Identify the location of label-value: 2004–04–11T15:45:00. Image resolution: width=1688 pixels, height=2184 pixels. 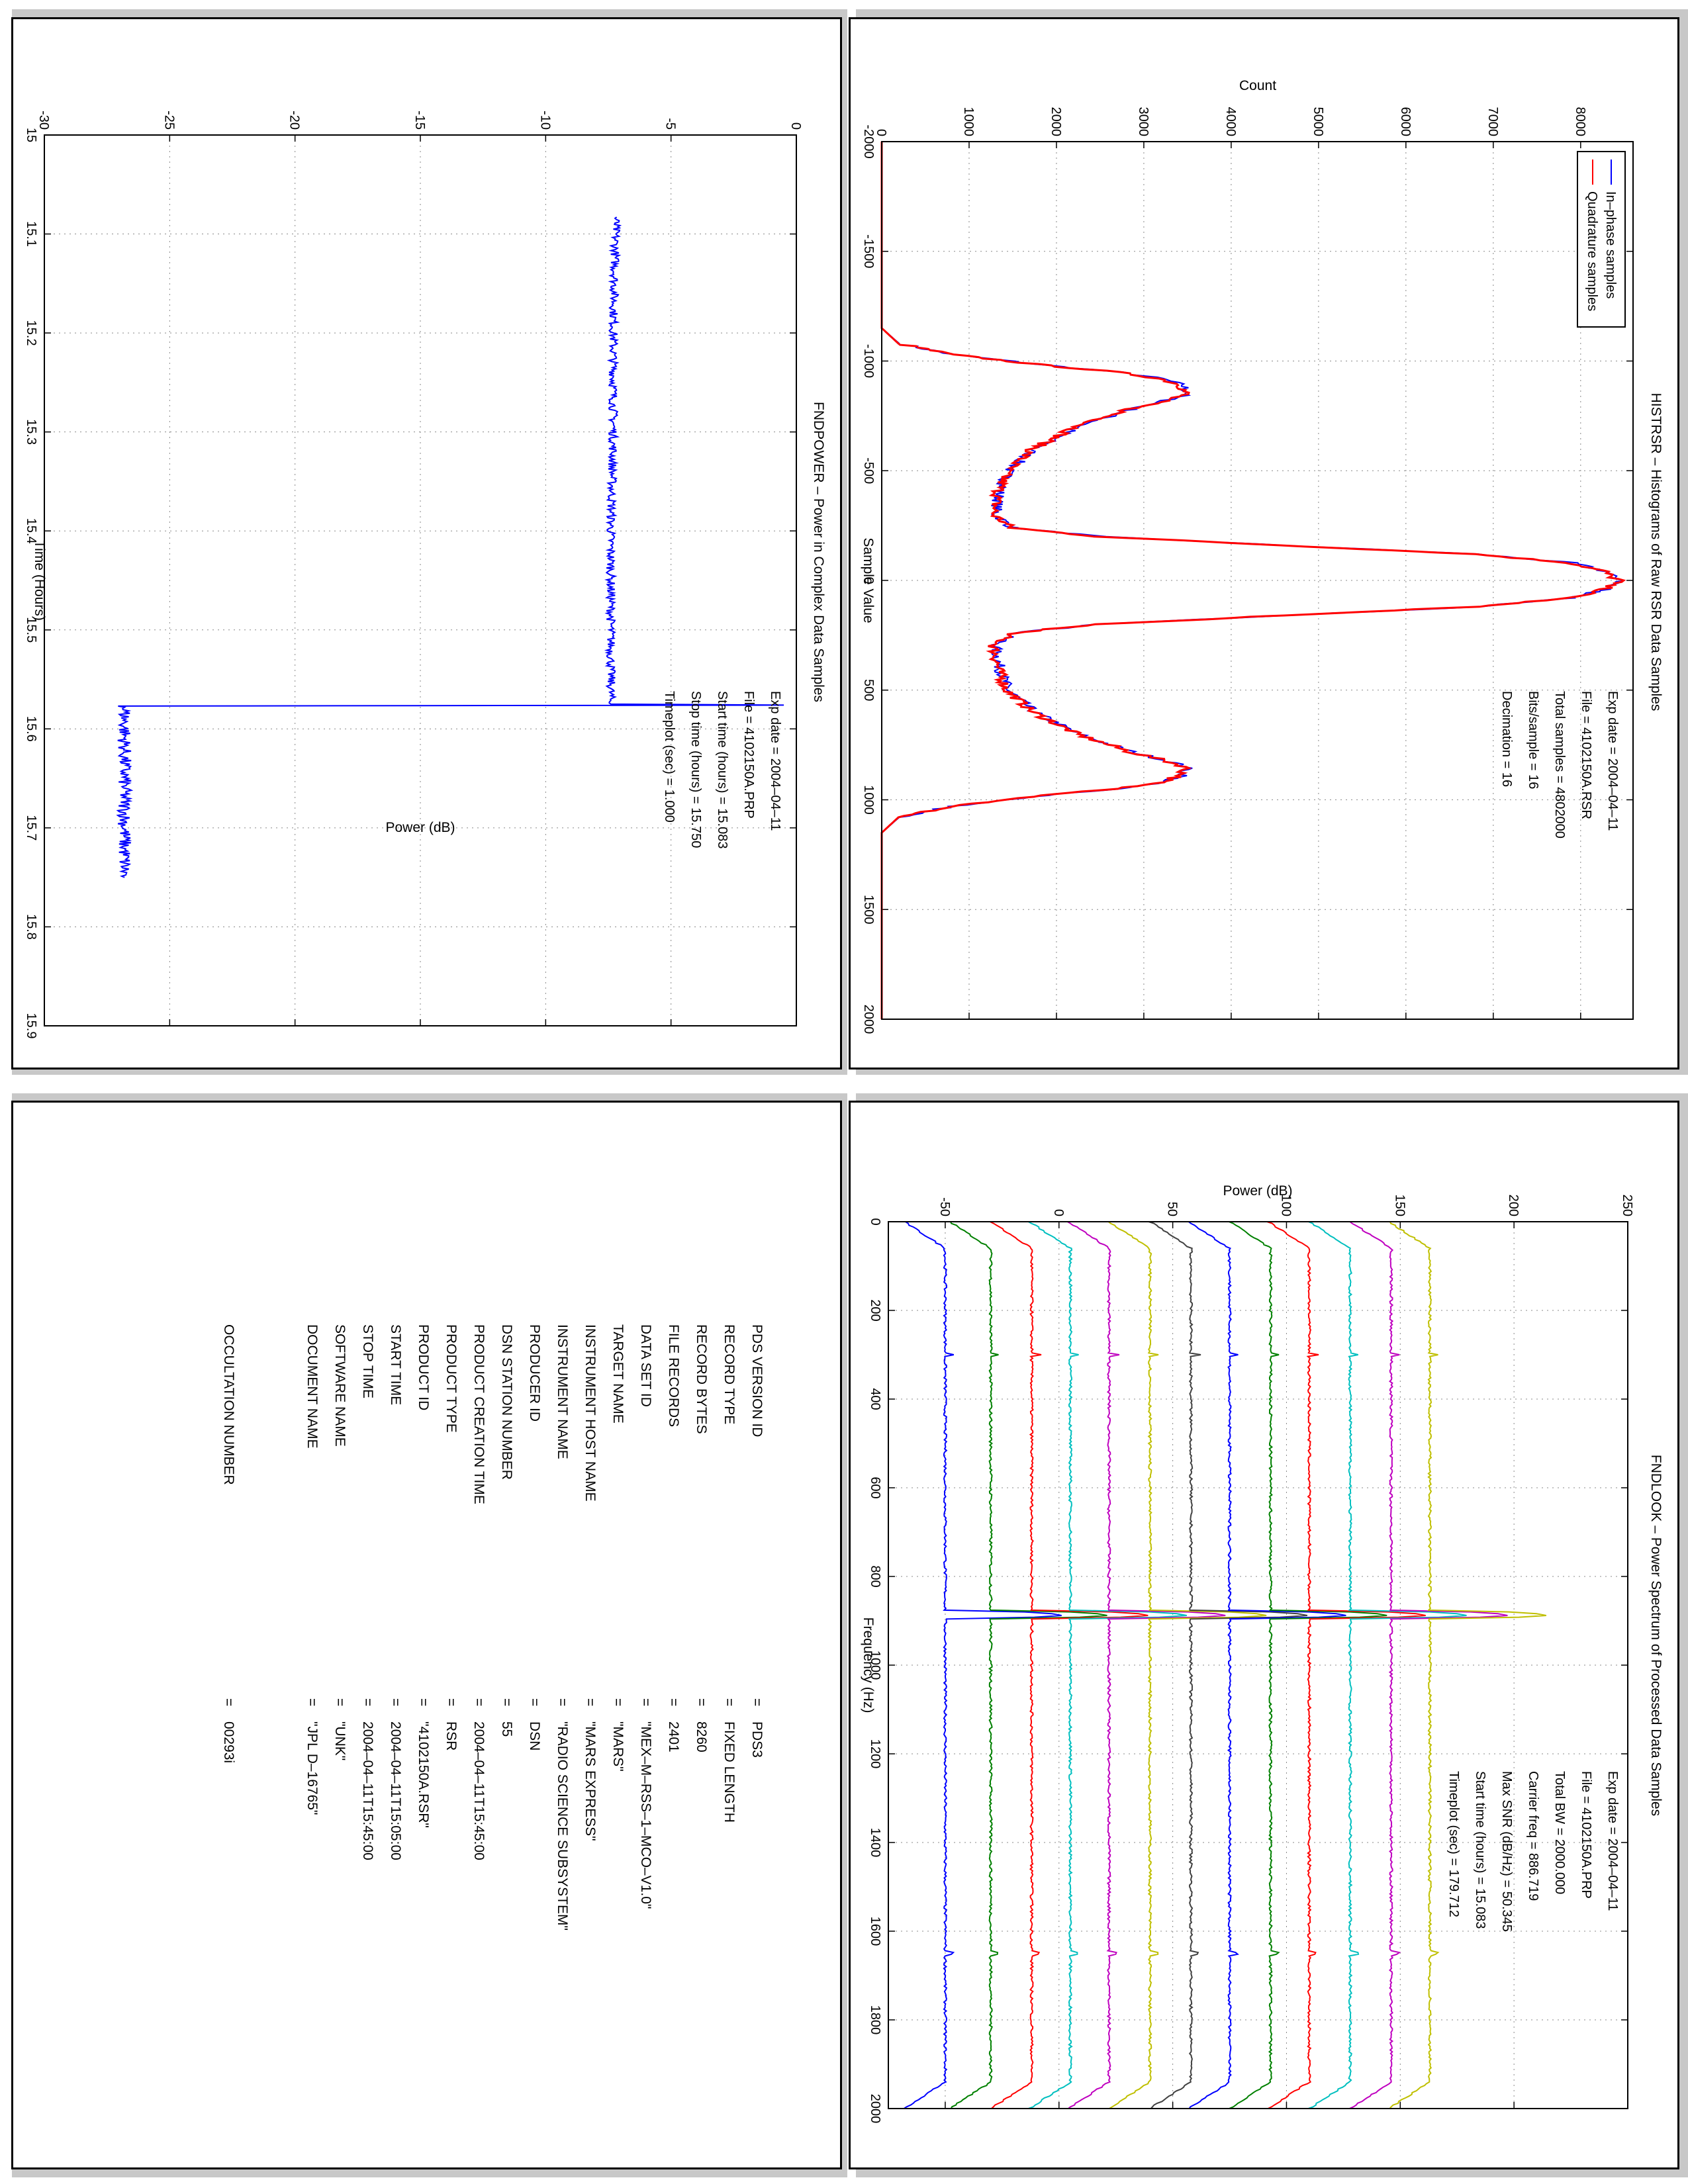
(479, 1790).